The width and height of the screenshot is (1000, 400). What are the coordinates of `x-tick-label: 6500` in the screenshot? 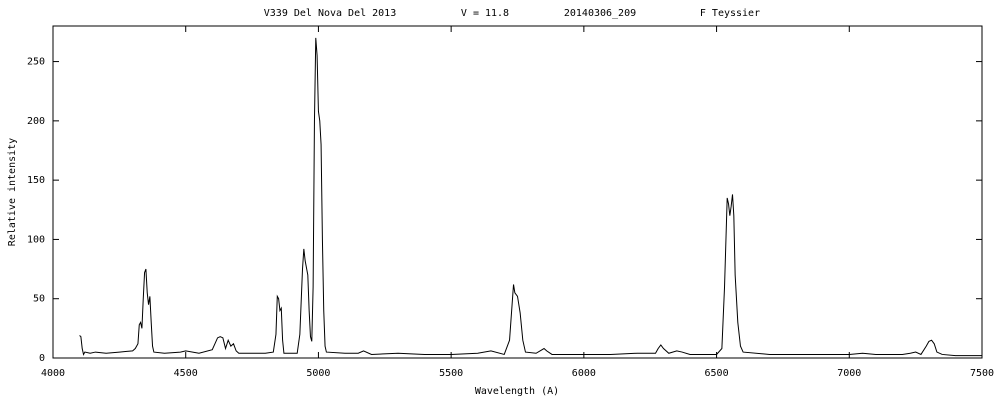 It's located at (717, 373).